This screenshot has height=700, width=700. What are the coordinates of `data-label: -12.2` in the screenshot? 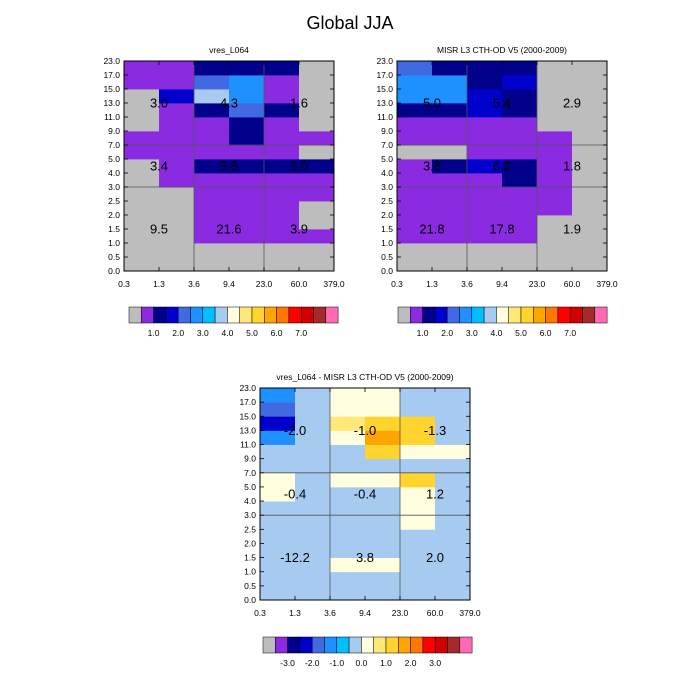 It's located at (295, 557).